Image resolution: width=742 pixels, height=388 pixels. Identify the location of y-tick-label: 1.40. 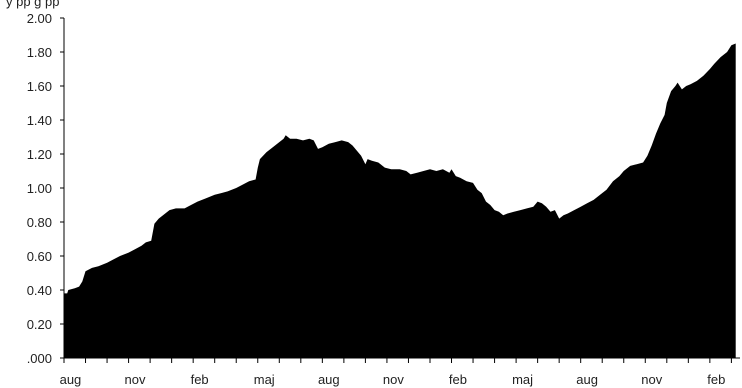
(39, 120).